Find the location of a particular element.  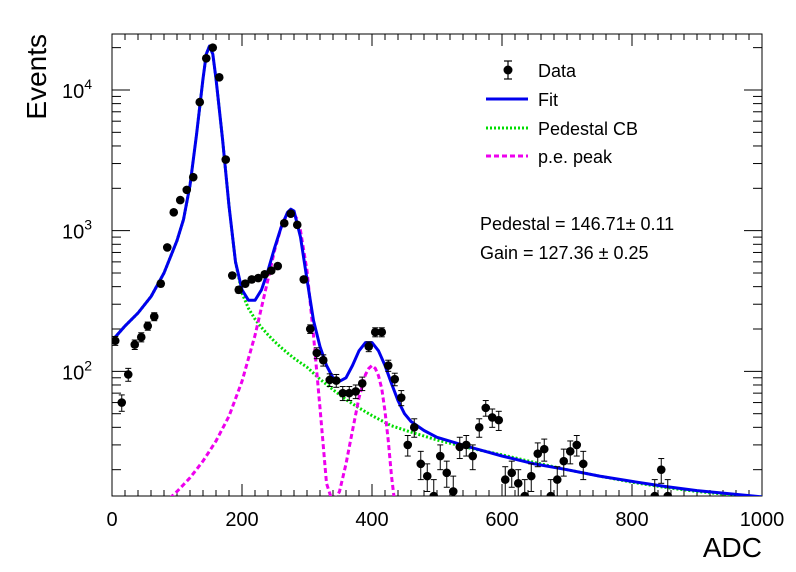

y-tick-label: 10² is located at coordinates (77, 370).